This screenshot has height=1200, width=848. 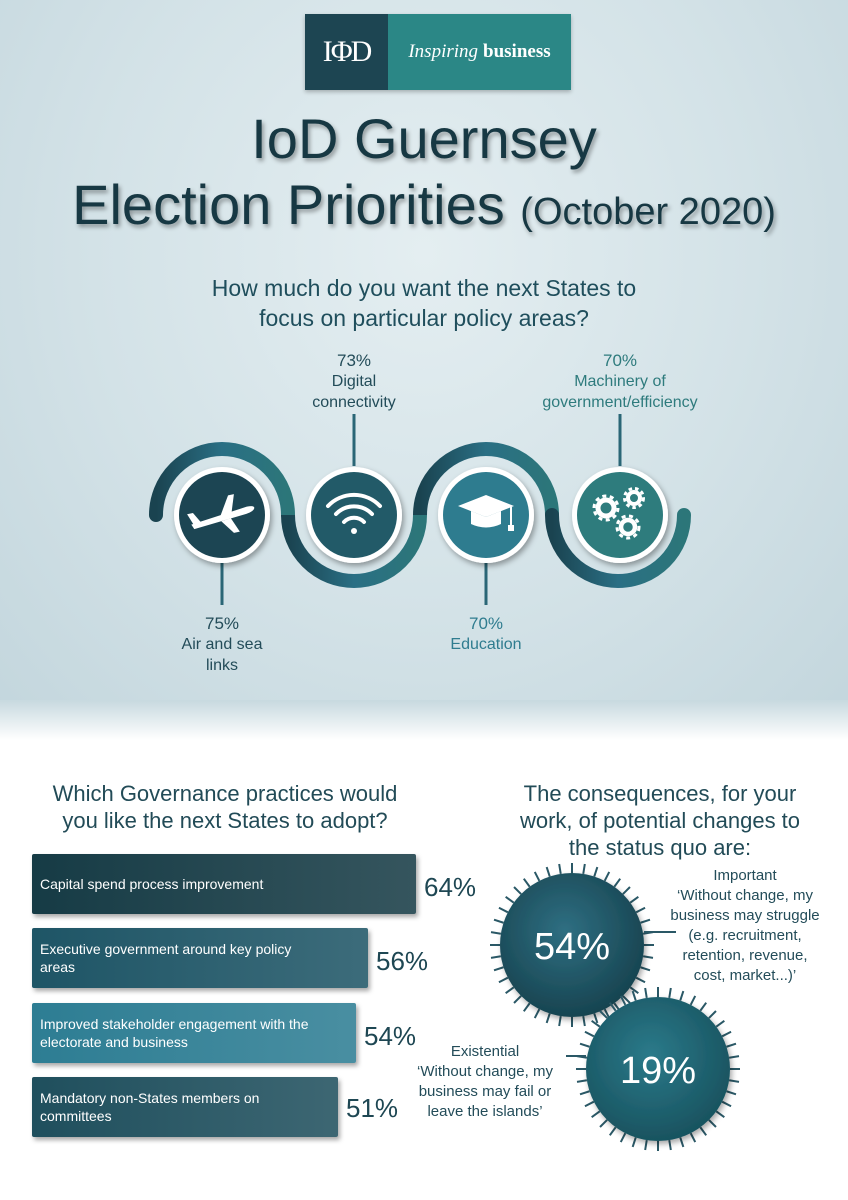 What do you see at coordinates (222, 644) in the screenshot?
I see `area-name-air-sea-1: Air and sea` at bounding box center [222, 644].